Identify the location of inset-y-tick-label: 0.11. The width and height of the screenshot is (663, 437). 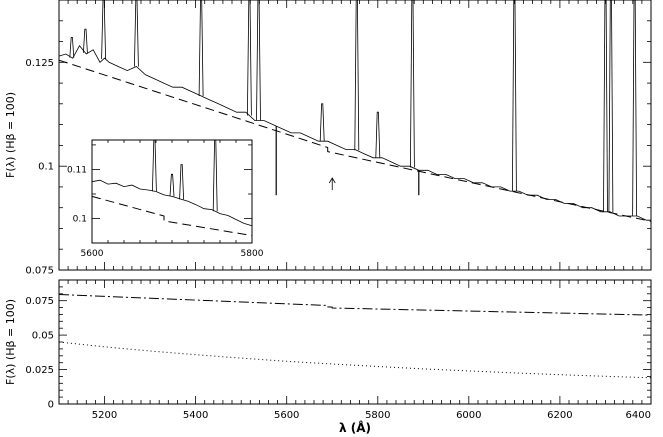
(77, 171).